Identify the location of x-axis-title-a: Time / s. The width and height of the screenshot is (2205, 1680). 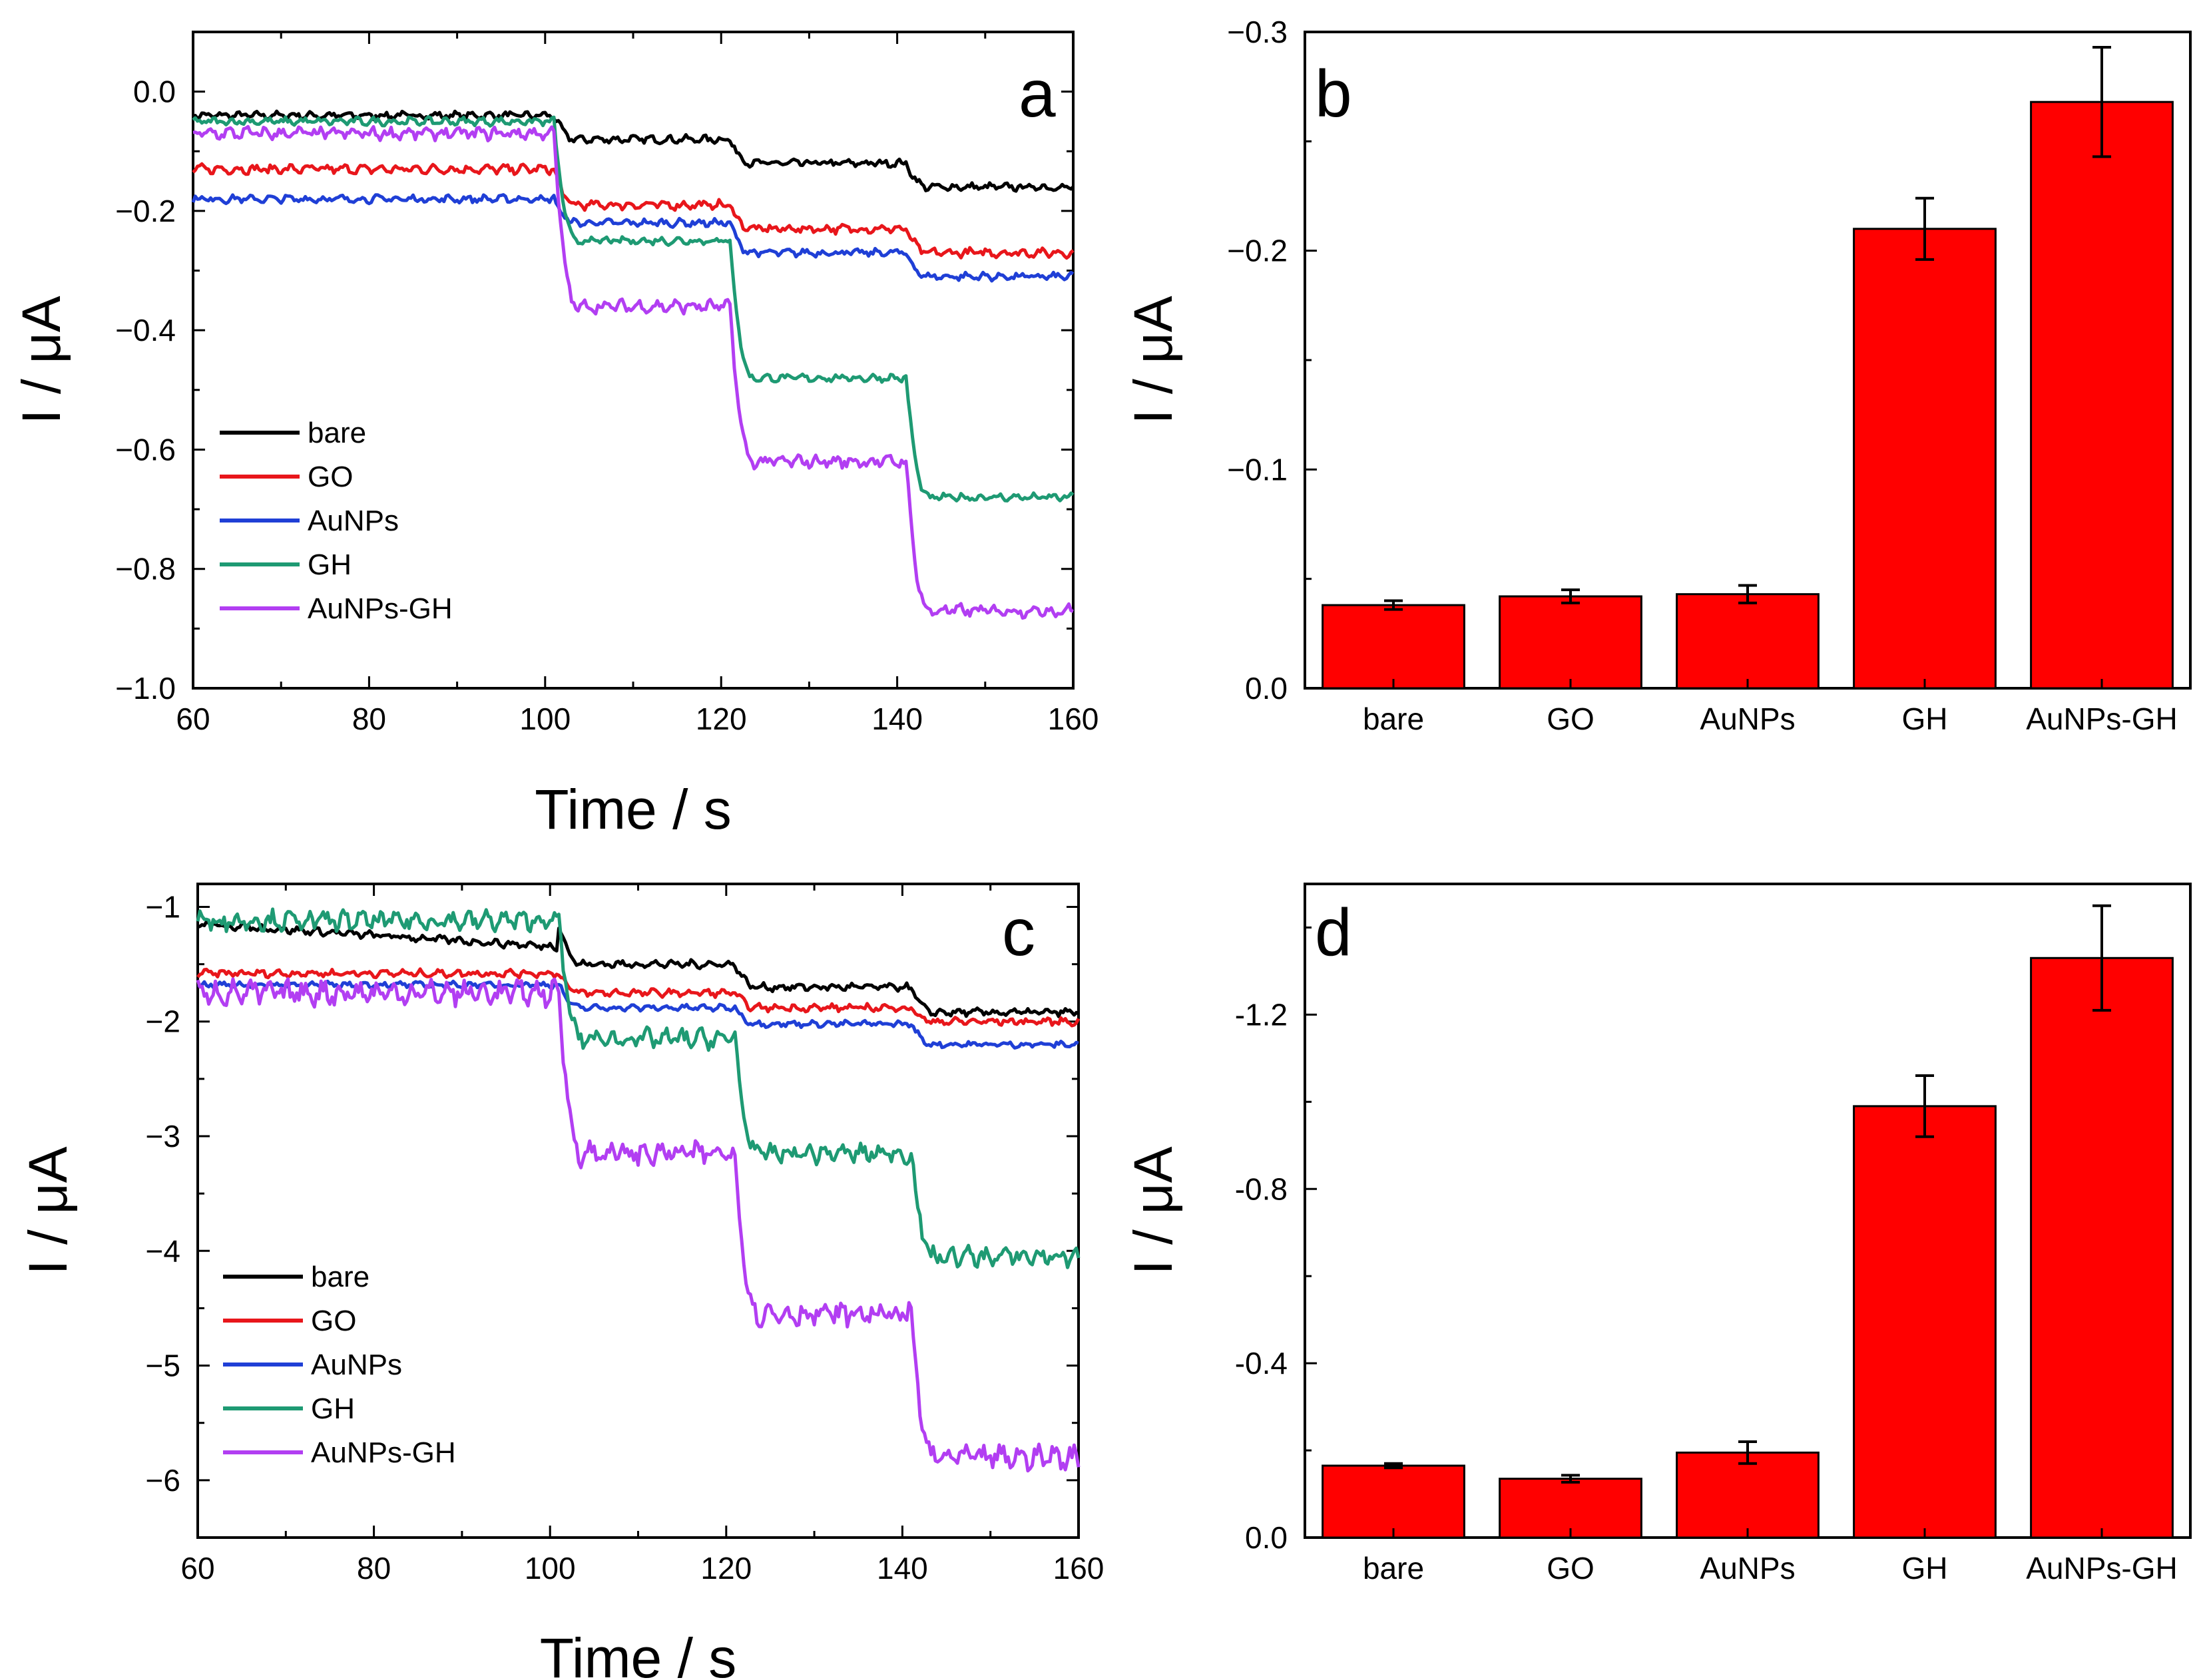
(633, 809).